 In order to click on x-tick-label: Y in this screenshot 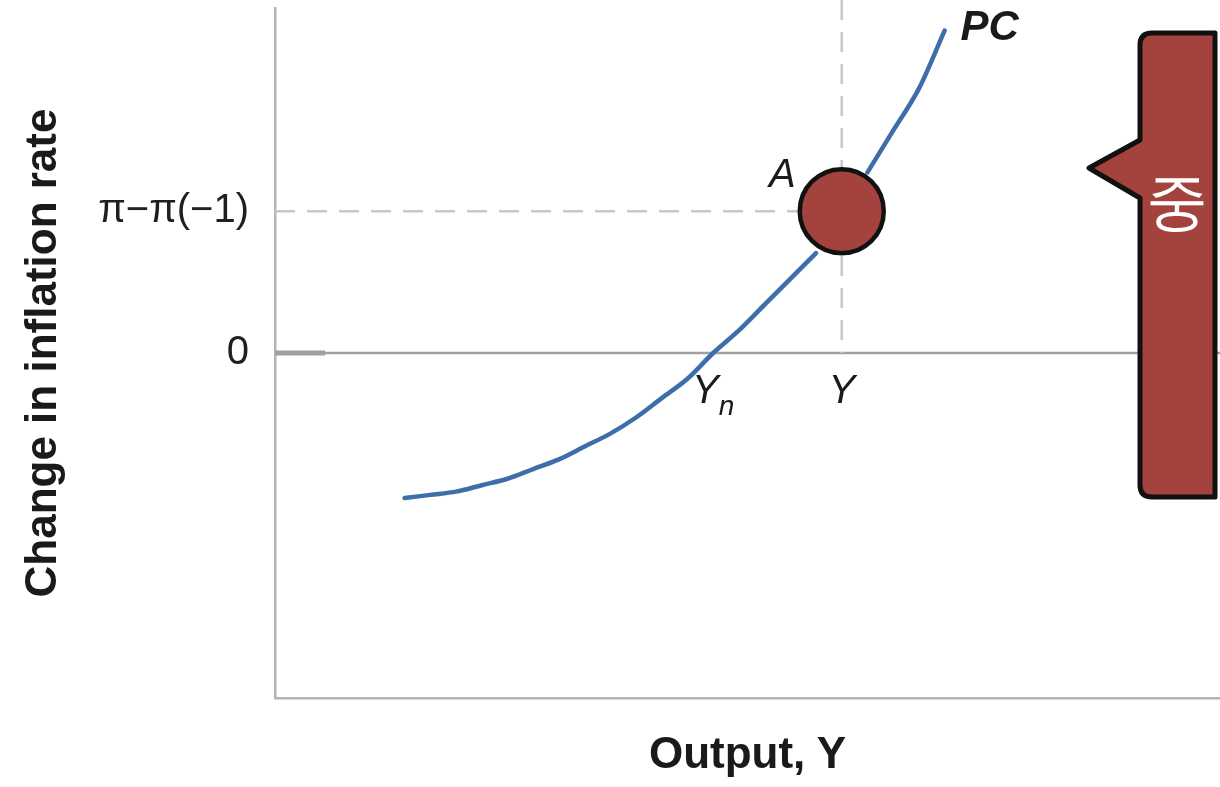, I will do `click(842, 389)`.